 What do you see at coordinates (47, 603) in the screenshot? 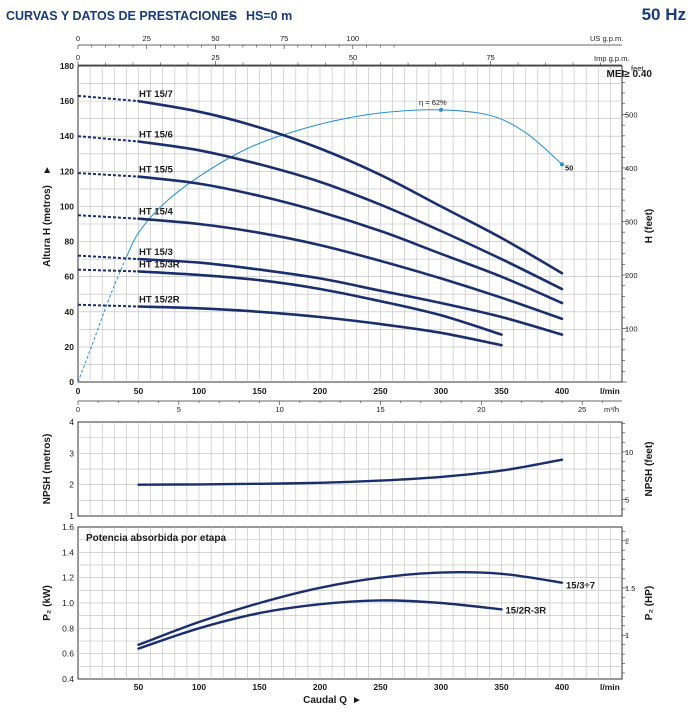
I see `power-y-axis-label: P₂ (kW)` at bounding box center [47, 603].